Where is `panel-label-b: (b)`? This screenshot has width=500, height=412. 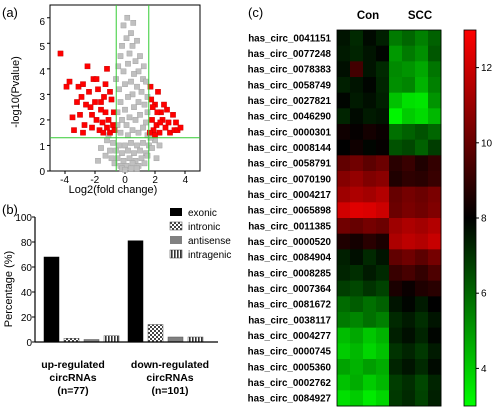 panel-label-b: (b) is located at coordinates (10, 209).